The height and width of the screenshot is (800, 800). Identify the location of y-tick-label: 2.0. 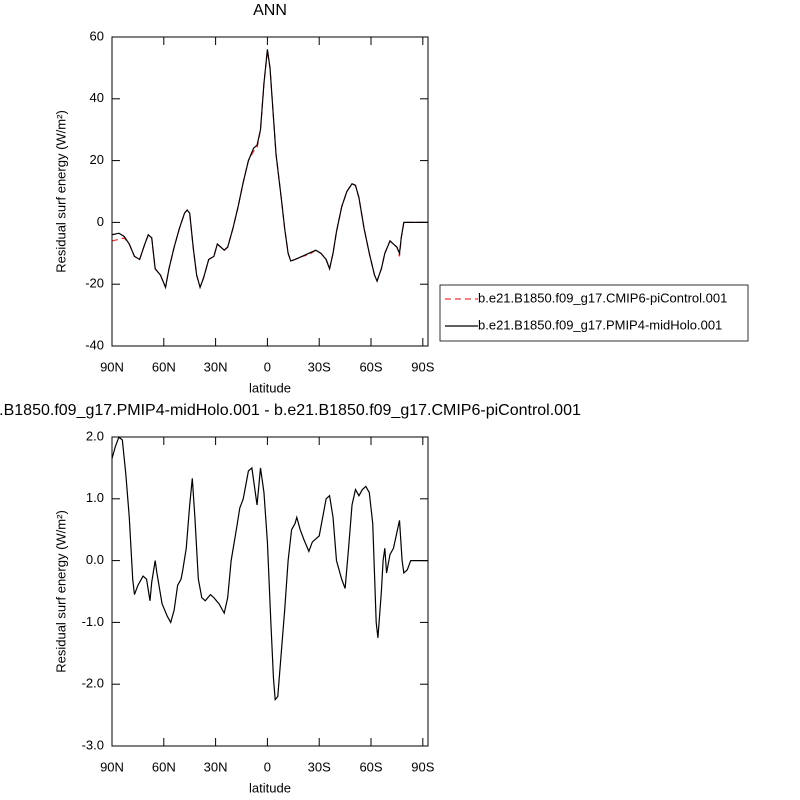
(95, 435).